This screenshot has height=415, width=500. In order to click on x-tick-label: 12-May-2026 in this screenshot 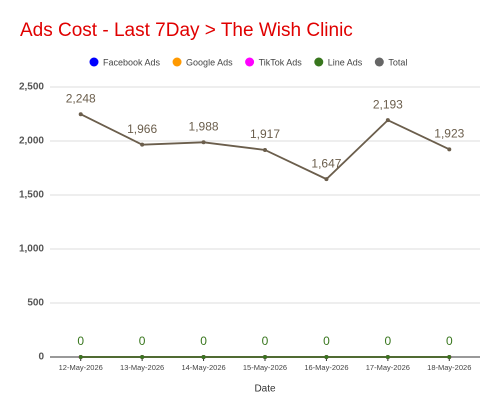, I will do `click(81, 367)`.